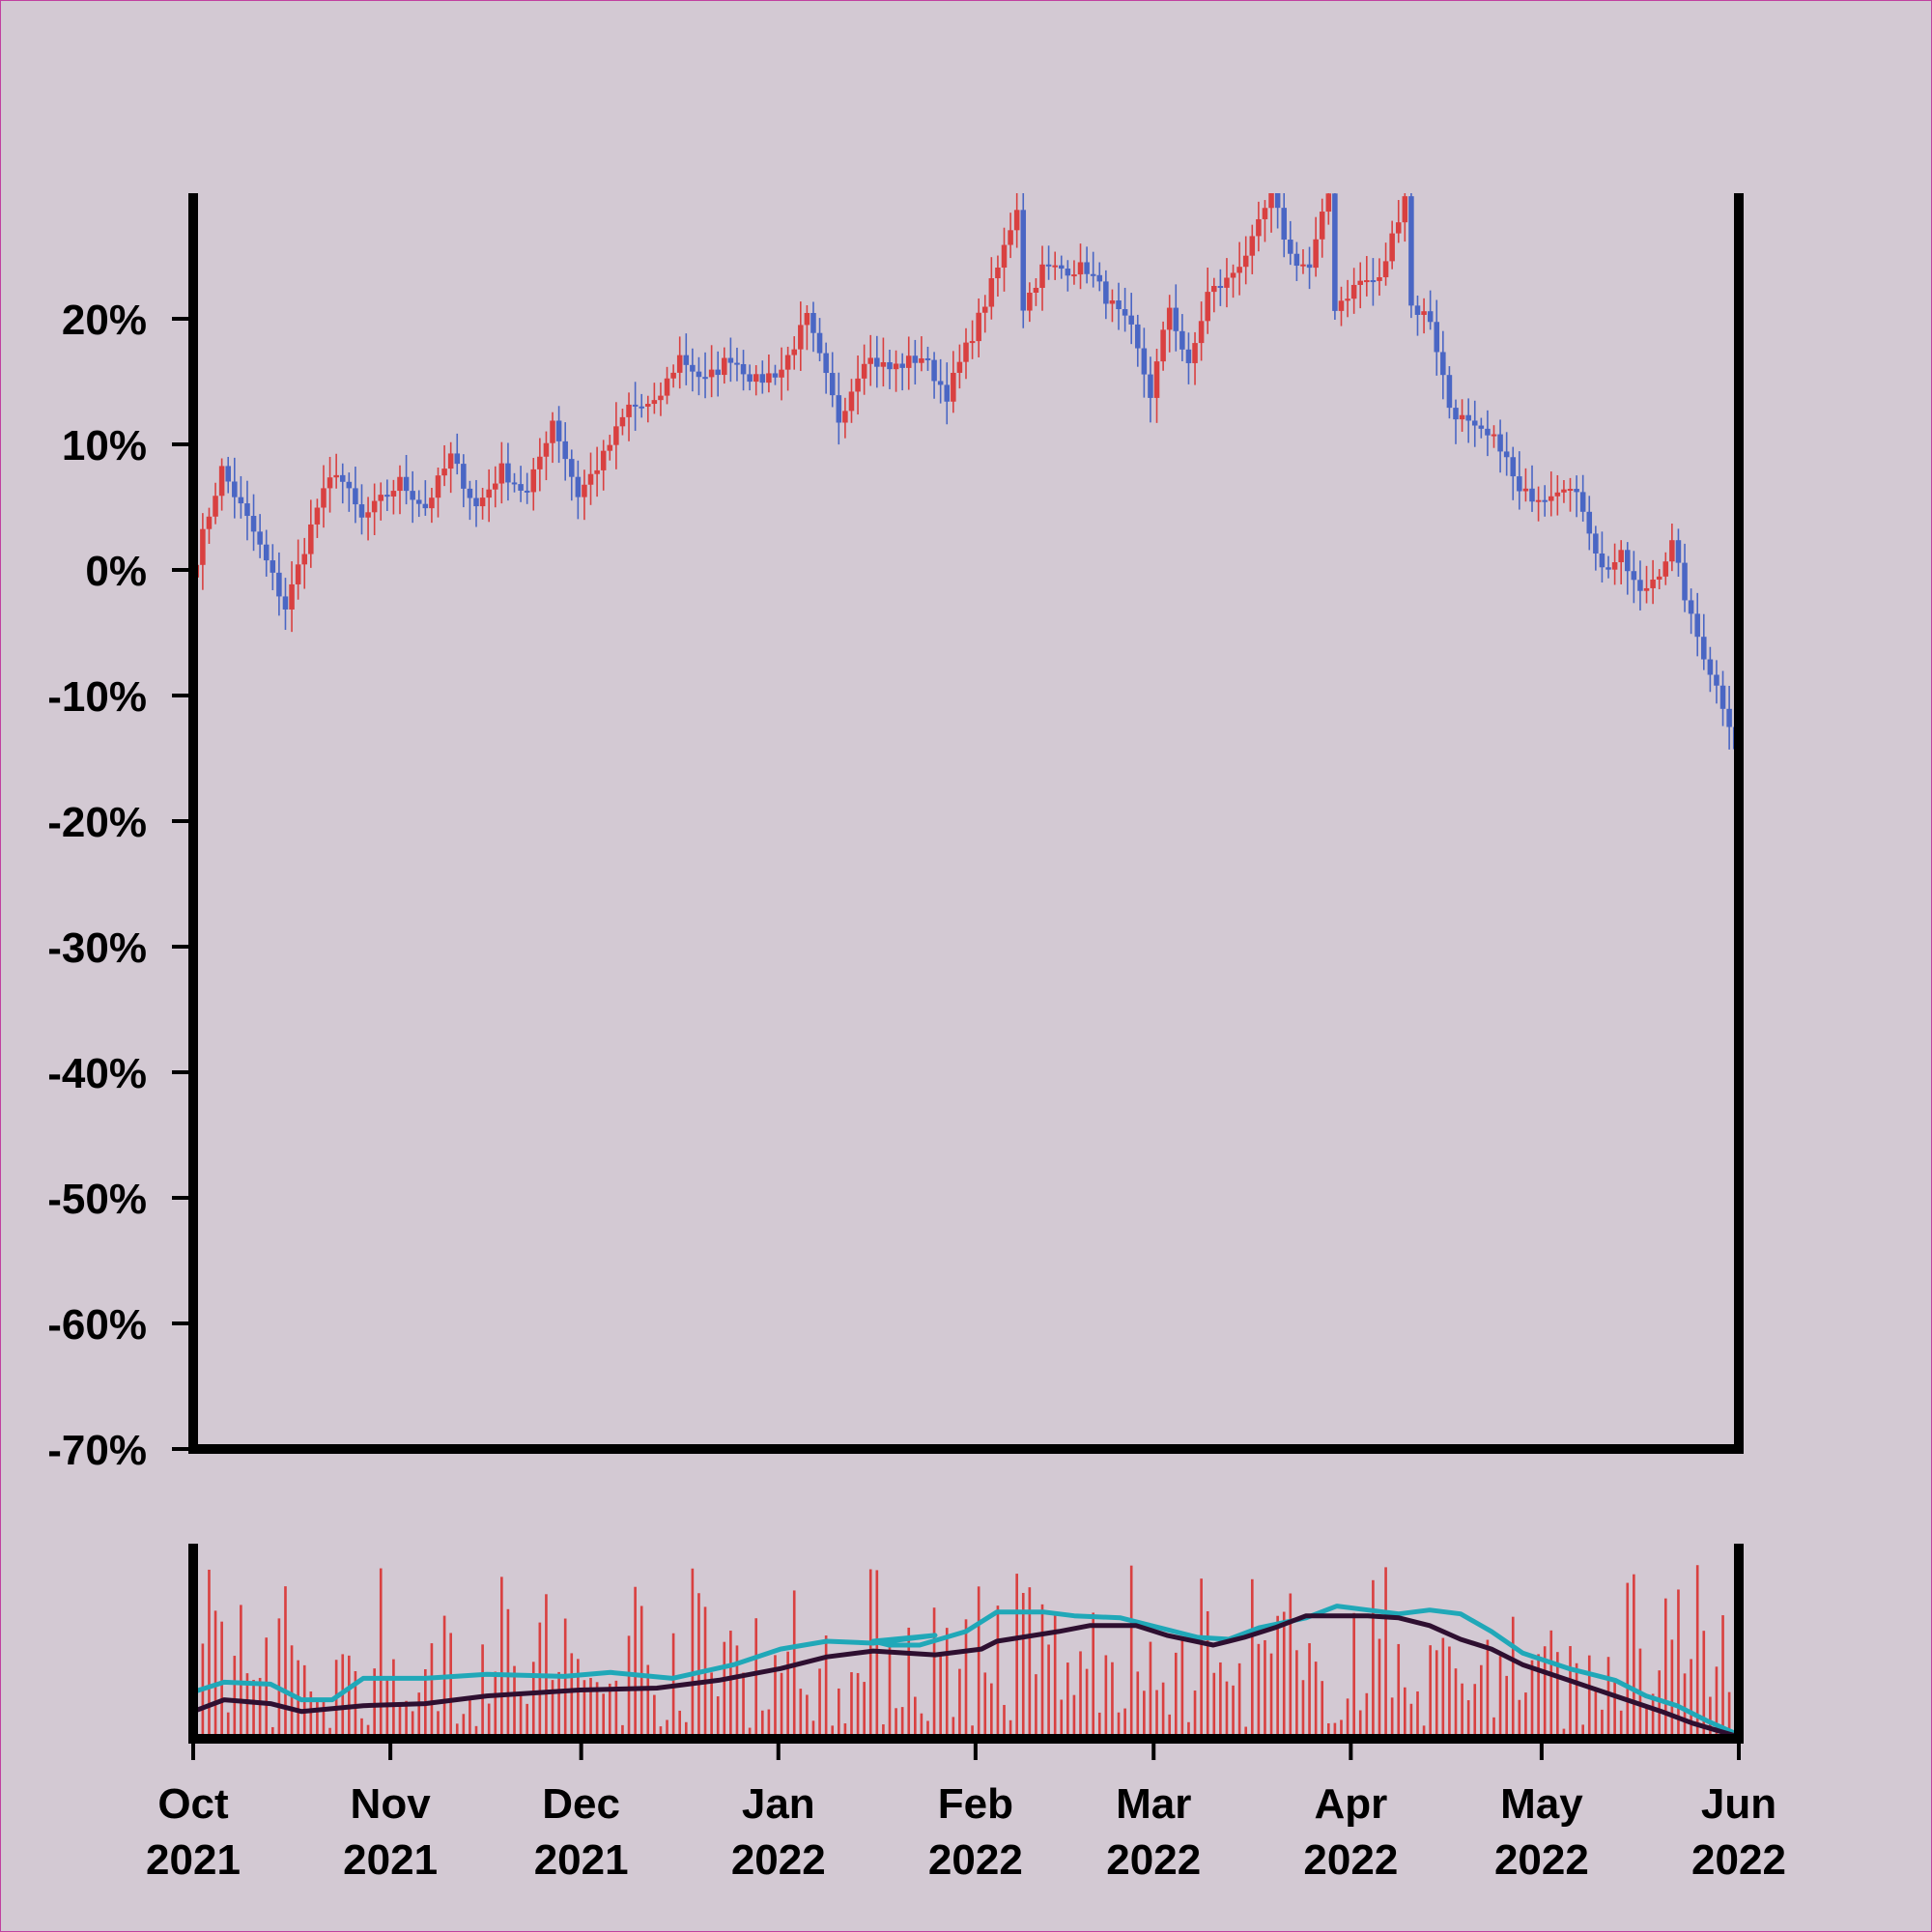 This screenshot has width=1932, height=1932. Describe the element at coordinates (97, 822) in the screenshot. I see `y-tick-label: -20%` at that location.